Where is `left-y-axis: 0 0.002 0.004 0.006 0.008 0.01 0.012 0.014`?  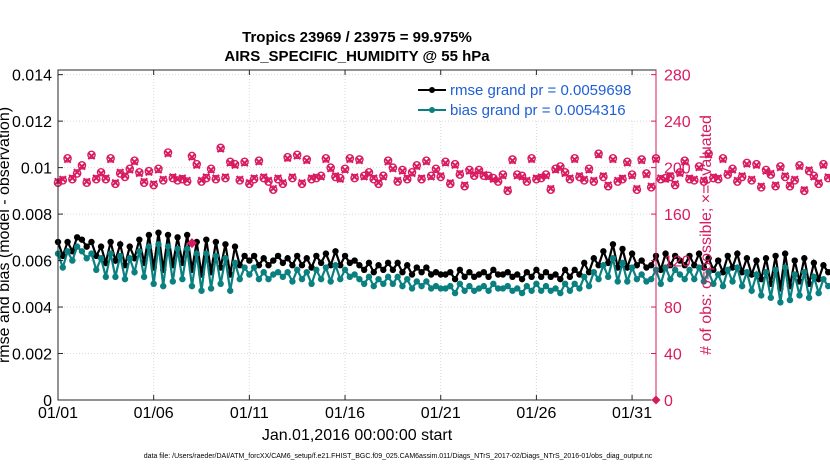
left-y-axis: 0 0.002 0.004 0.006 0.008 0.01 0.012 0.014 is located at coordinates (37, 239).